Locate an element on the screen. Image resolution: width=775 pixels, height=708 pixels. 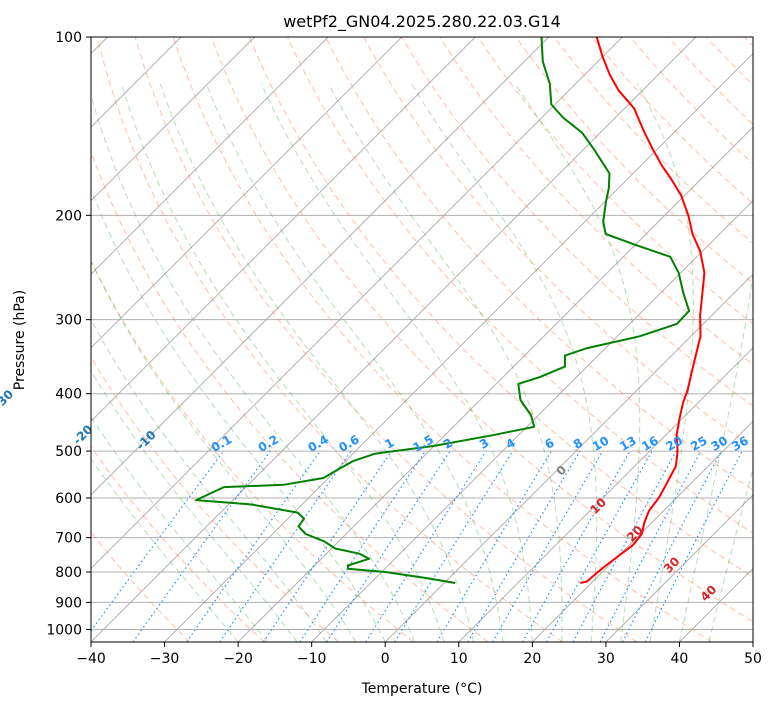
y-tick-label: 100 is located at coordinates (68, 38).